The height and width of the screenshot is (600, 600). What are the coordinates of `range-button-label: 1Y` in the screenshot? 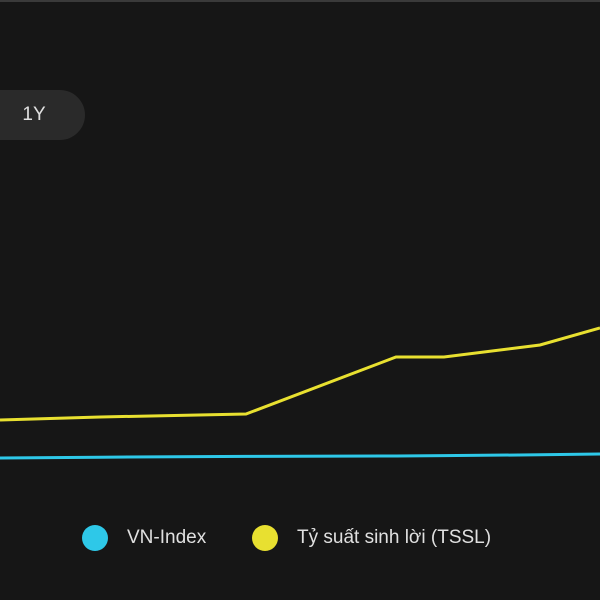 It's located at (34, 114).